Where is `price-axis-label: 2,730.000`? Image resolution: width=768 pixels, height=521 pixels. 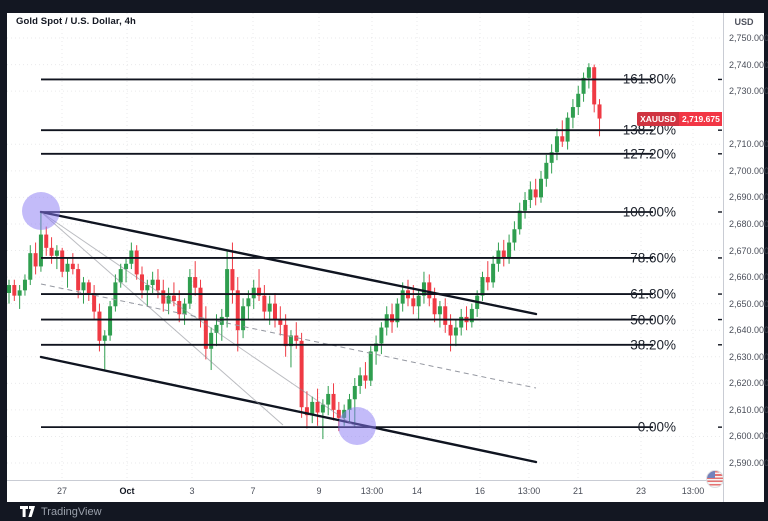
price-axis-label: 2,730.000 is located at coordinates (748, 91).